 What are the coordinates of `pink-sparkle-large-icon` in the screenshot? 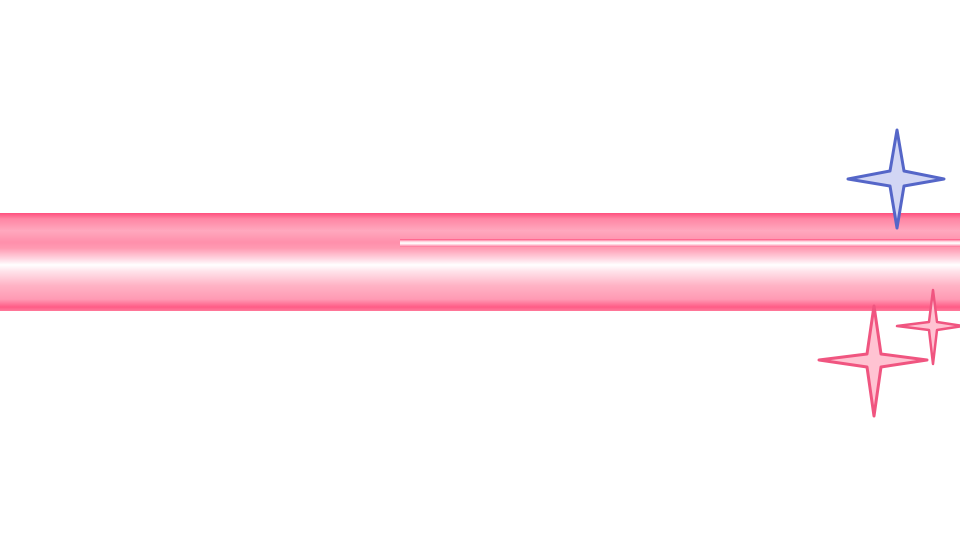 It's located at (873, 361).